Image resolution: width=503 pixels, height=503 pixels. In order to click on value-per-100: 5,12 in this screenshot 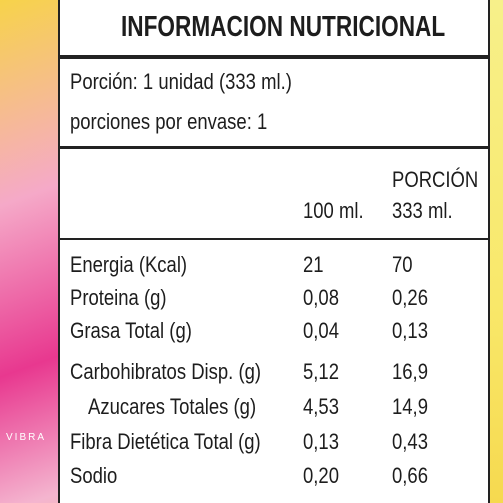, I will do `click(321, 371)`.